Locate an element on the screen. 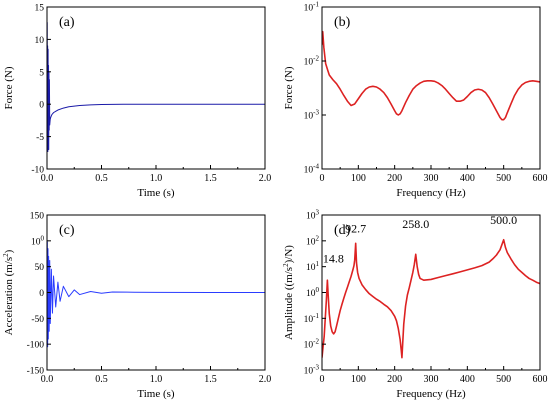  panel-a-ytick-label: 5 is located at coordinates (41, 73).